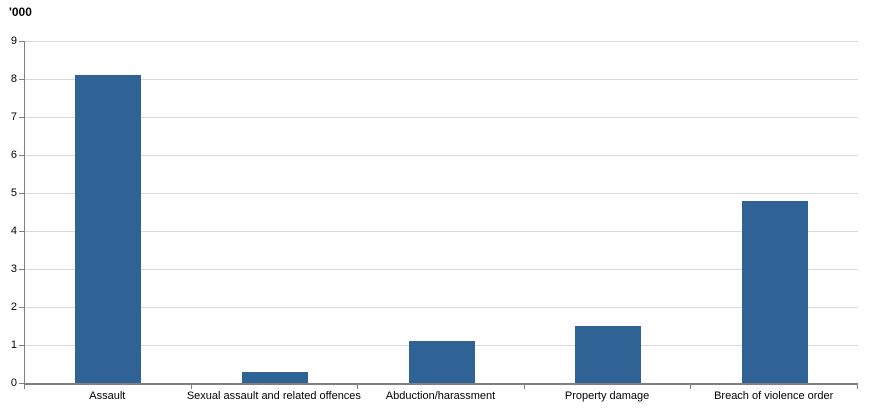 The height and width of the screenshot is (416, 869). What do you see at coordinates (13, 345) in the screenshot?
I see `y-axis-tick-label: 1` at bounding box center [13, 345].